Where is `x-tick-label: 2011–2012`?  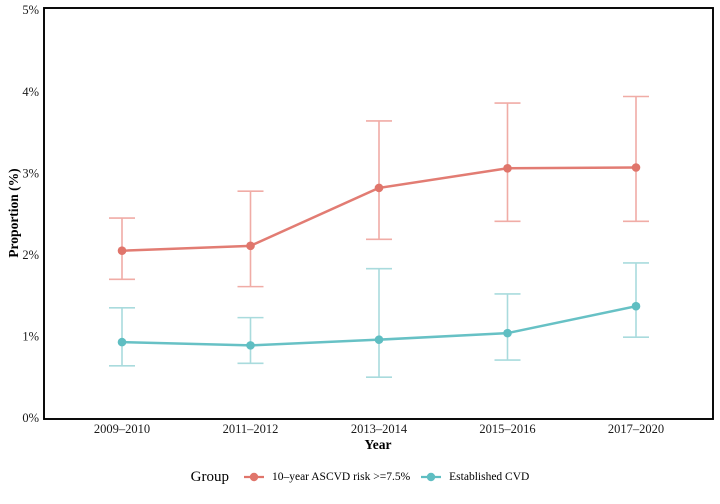
x-tick-label: 2011–2012 is located at coordinates (251, 429).